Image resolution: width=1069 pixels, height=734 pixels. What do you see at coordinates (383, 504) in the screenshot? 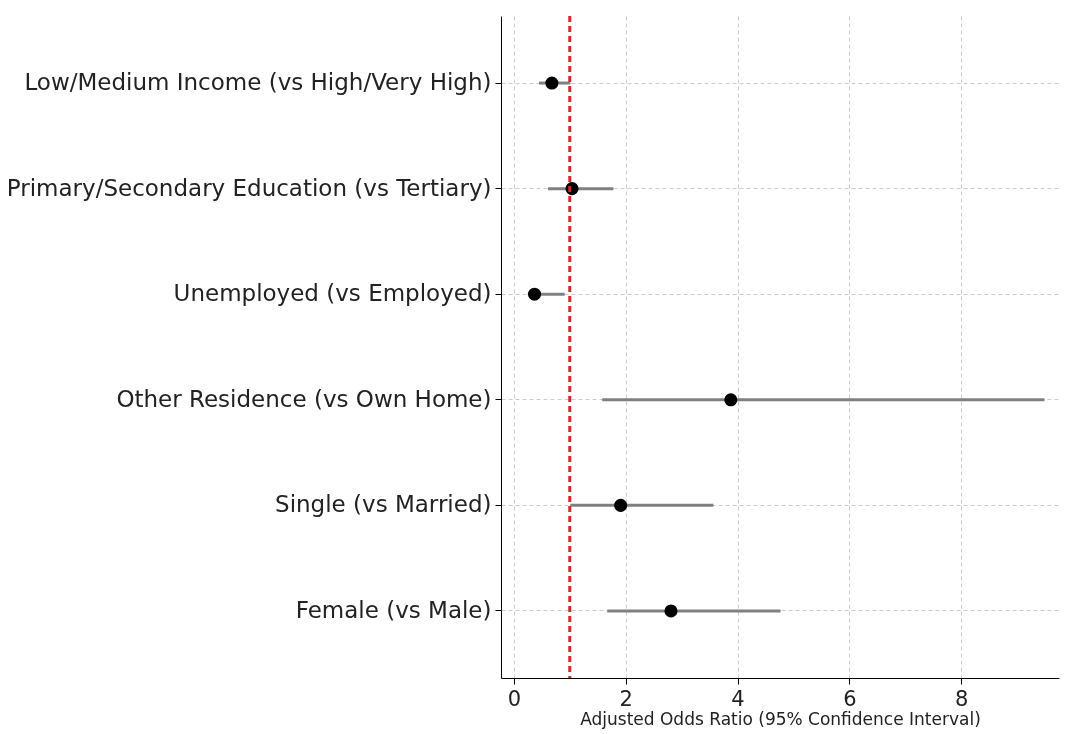
I see `y-tick-label: Single (vs Married)` at bounding box center [383, 504].